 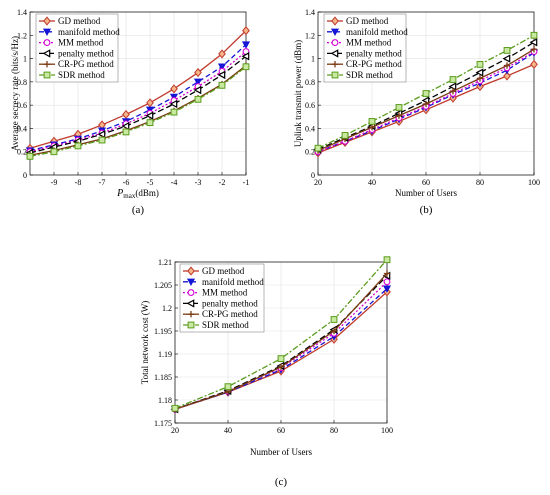 I want to click on x-tick-label: -9, so click(x=54, y=182).